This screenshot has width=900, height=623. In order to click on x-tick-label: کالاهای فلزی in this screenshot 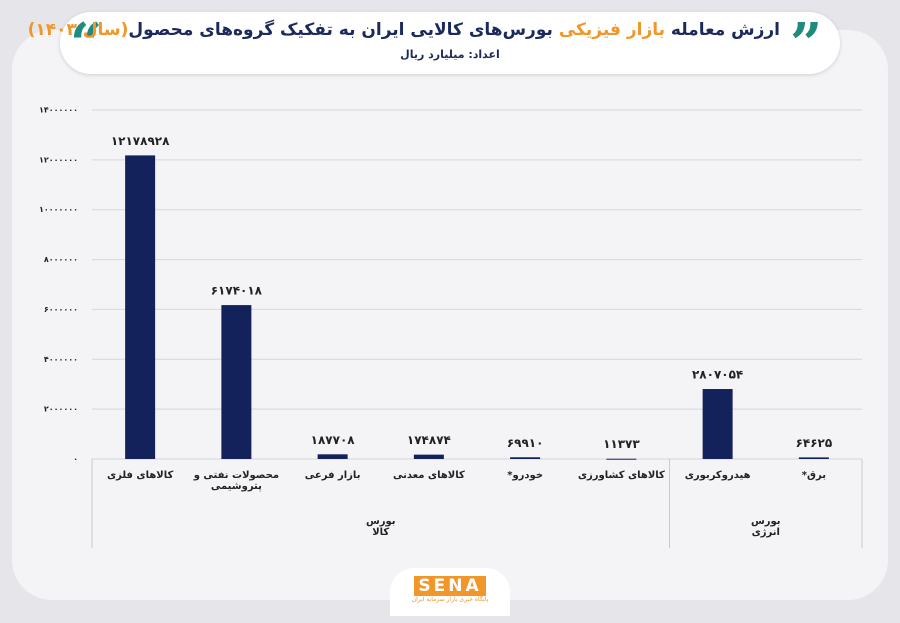, I will do `click(140, 475)`.